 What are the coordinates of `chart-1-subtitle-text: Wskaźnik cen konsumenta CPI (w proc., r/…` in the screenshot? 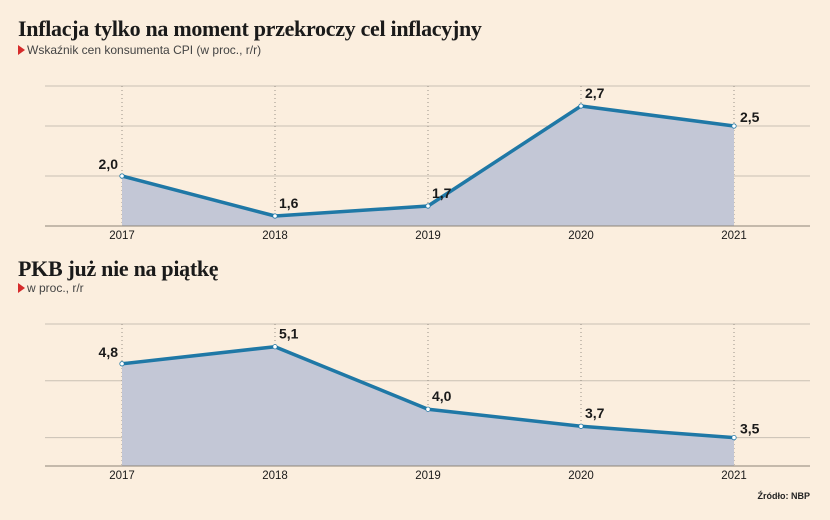 It's located at (144, 50).